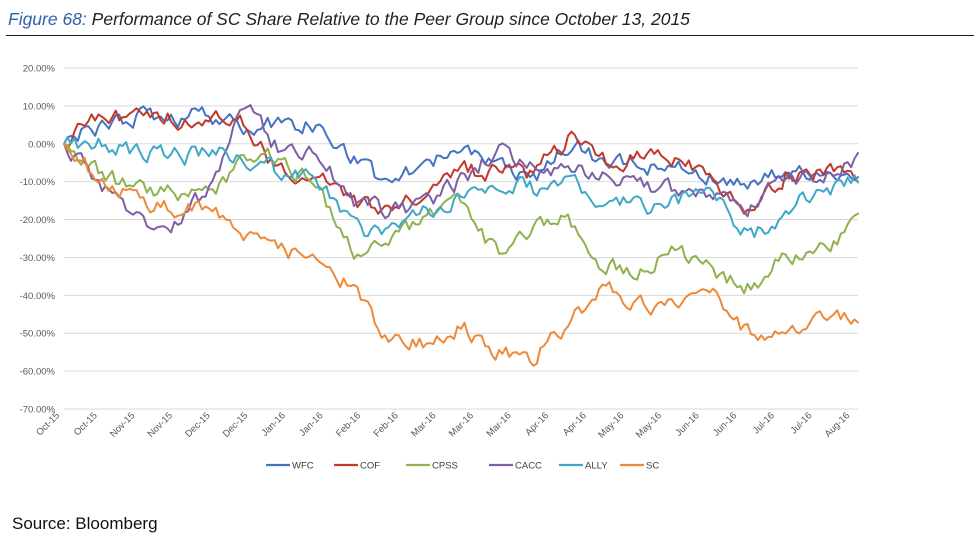 This screenshot has width=980, height=544. What do you see at coordinates (38, 334) in the screenshot?
I see `y-tick-label: -50.00%` at bounding box center [38, 334].